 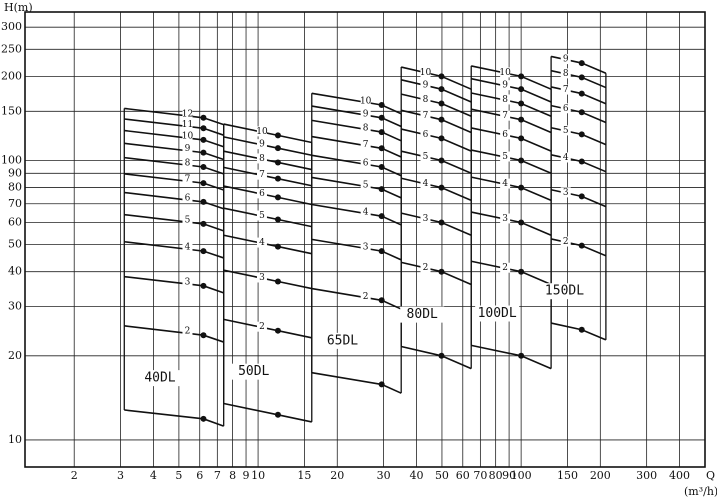 I want to click on x-tick-label: 8, so click(x=232, y=475).